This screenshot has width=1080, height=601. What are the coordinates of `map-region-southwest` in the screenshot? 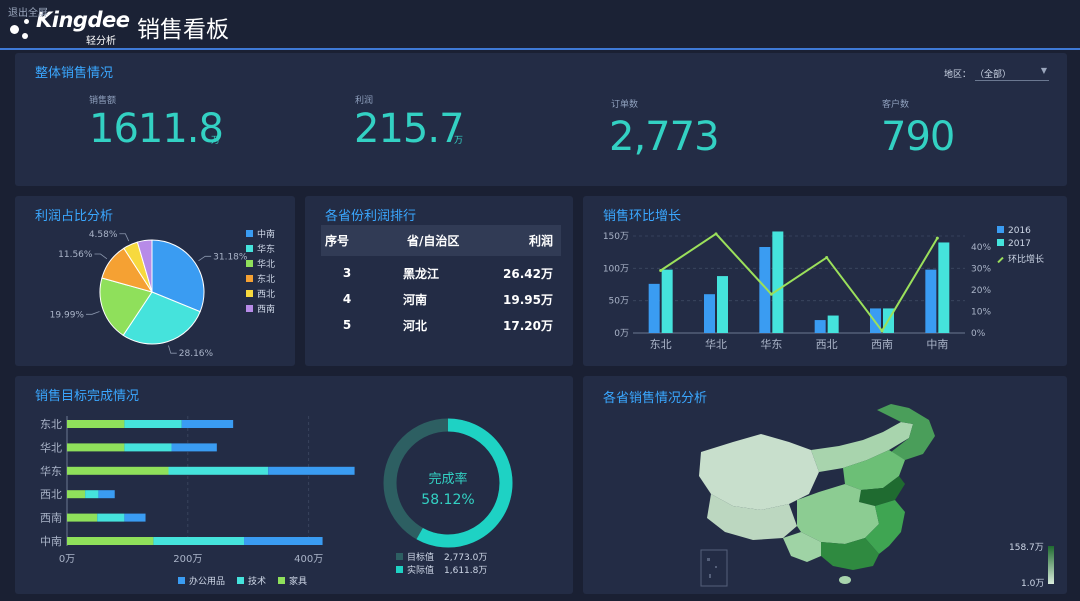 It's located at (802, 547).